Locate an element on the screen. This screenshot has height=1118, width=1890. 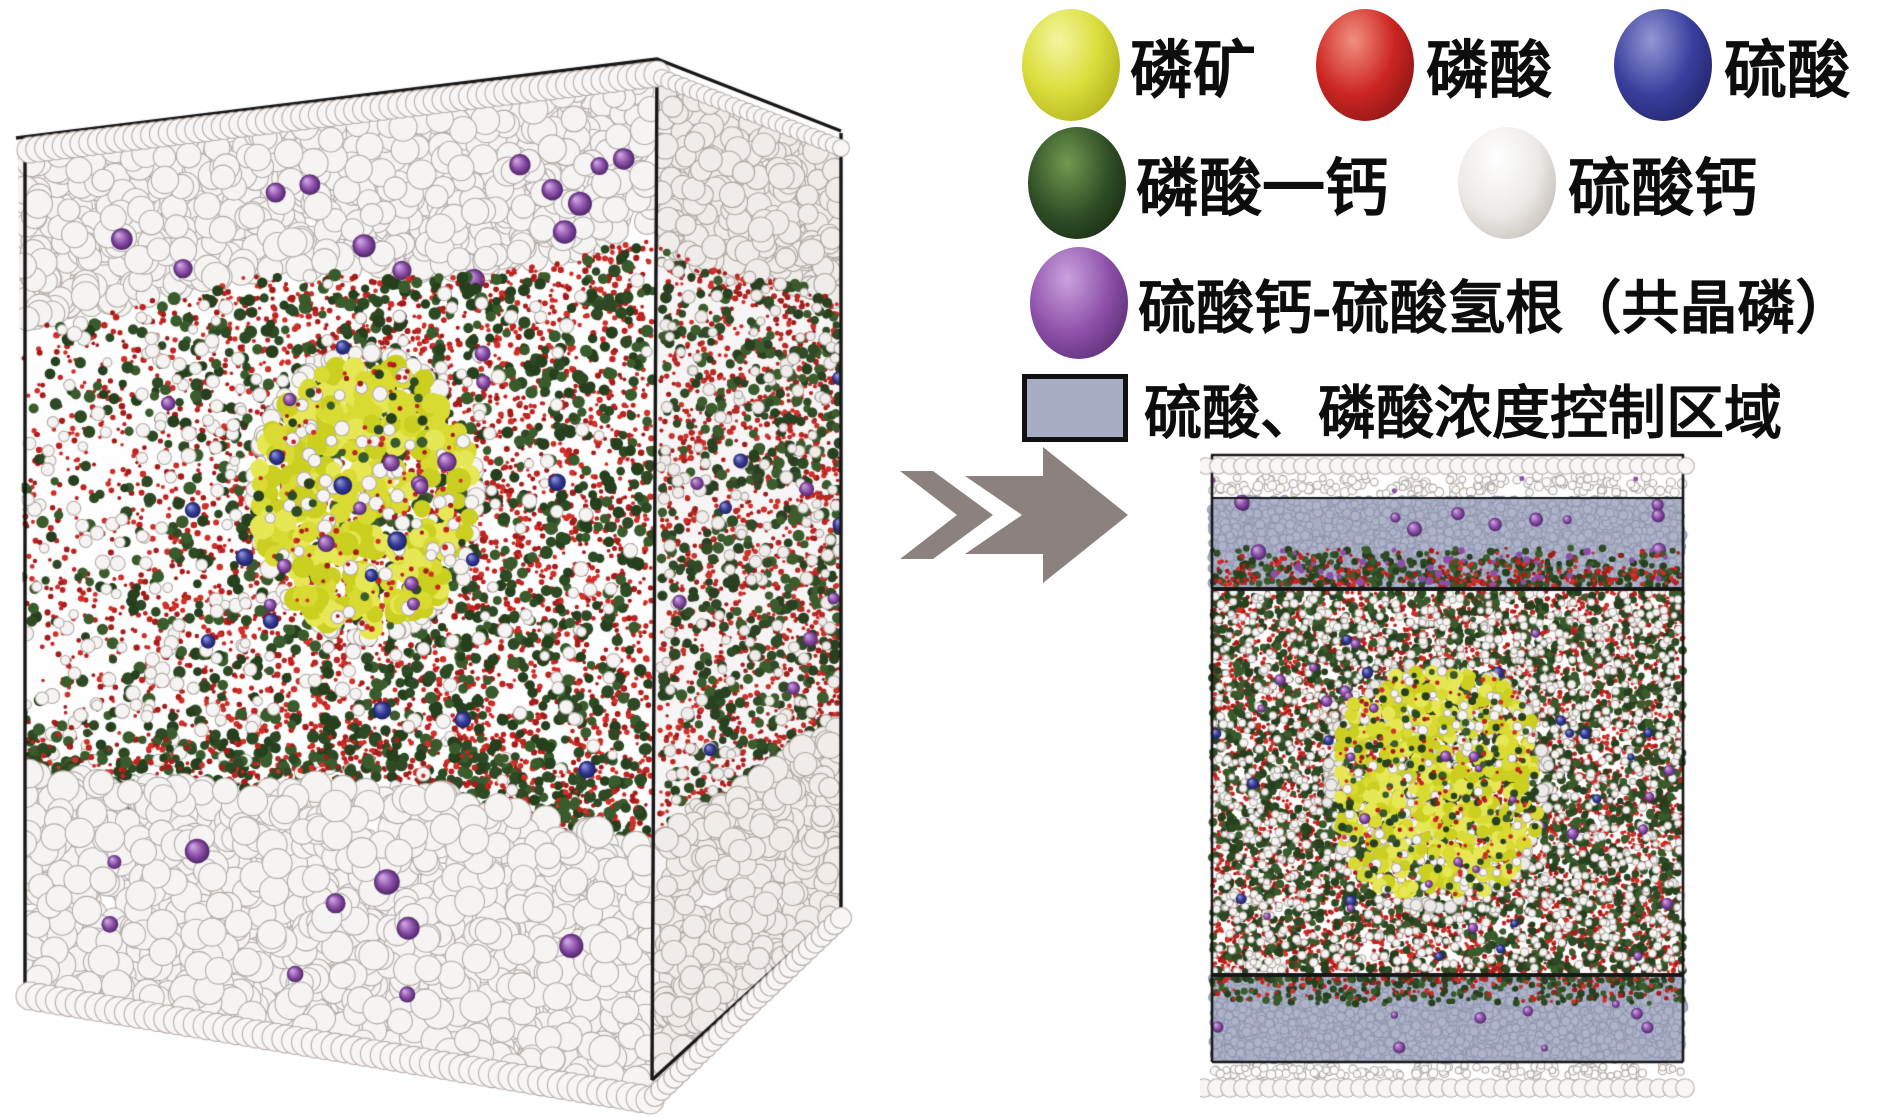
legend-label-phosphate-ore: 磷矿 is located at coordinates (1193, 70).